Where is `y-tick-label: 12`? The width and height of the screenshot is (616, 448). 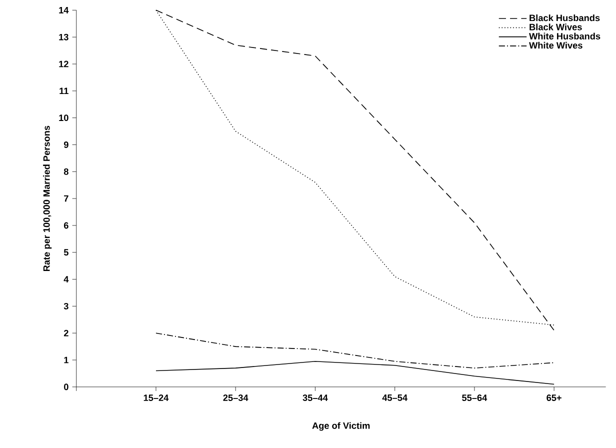
y-tick-label: 12 is located at coordinates (63, 64).